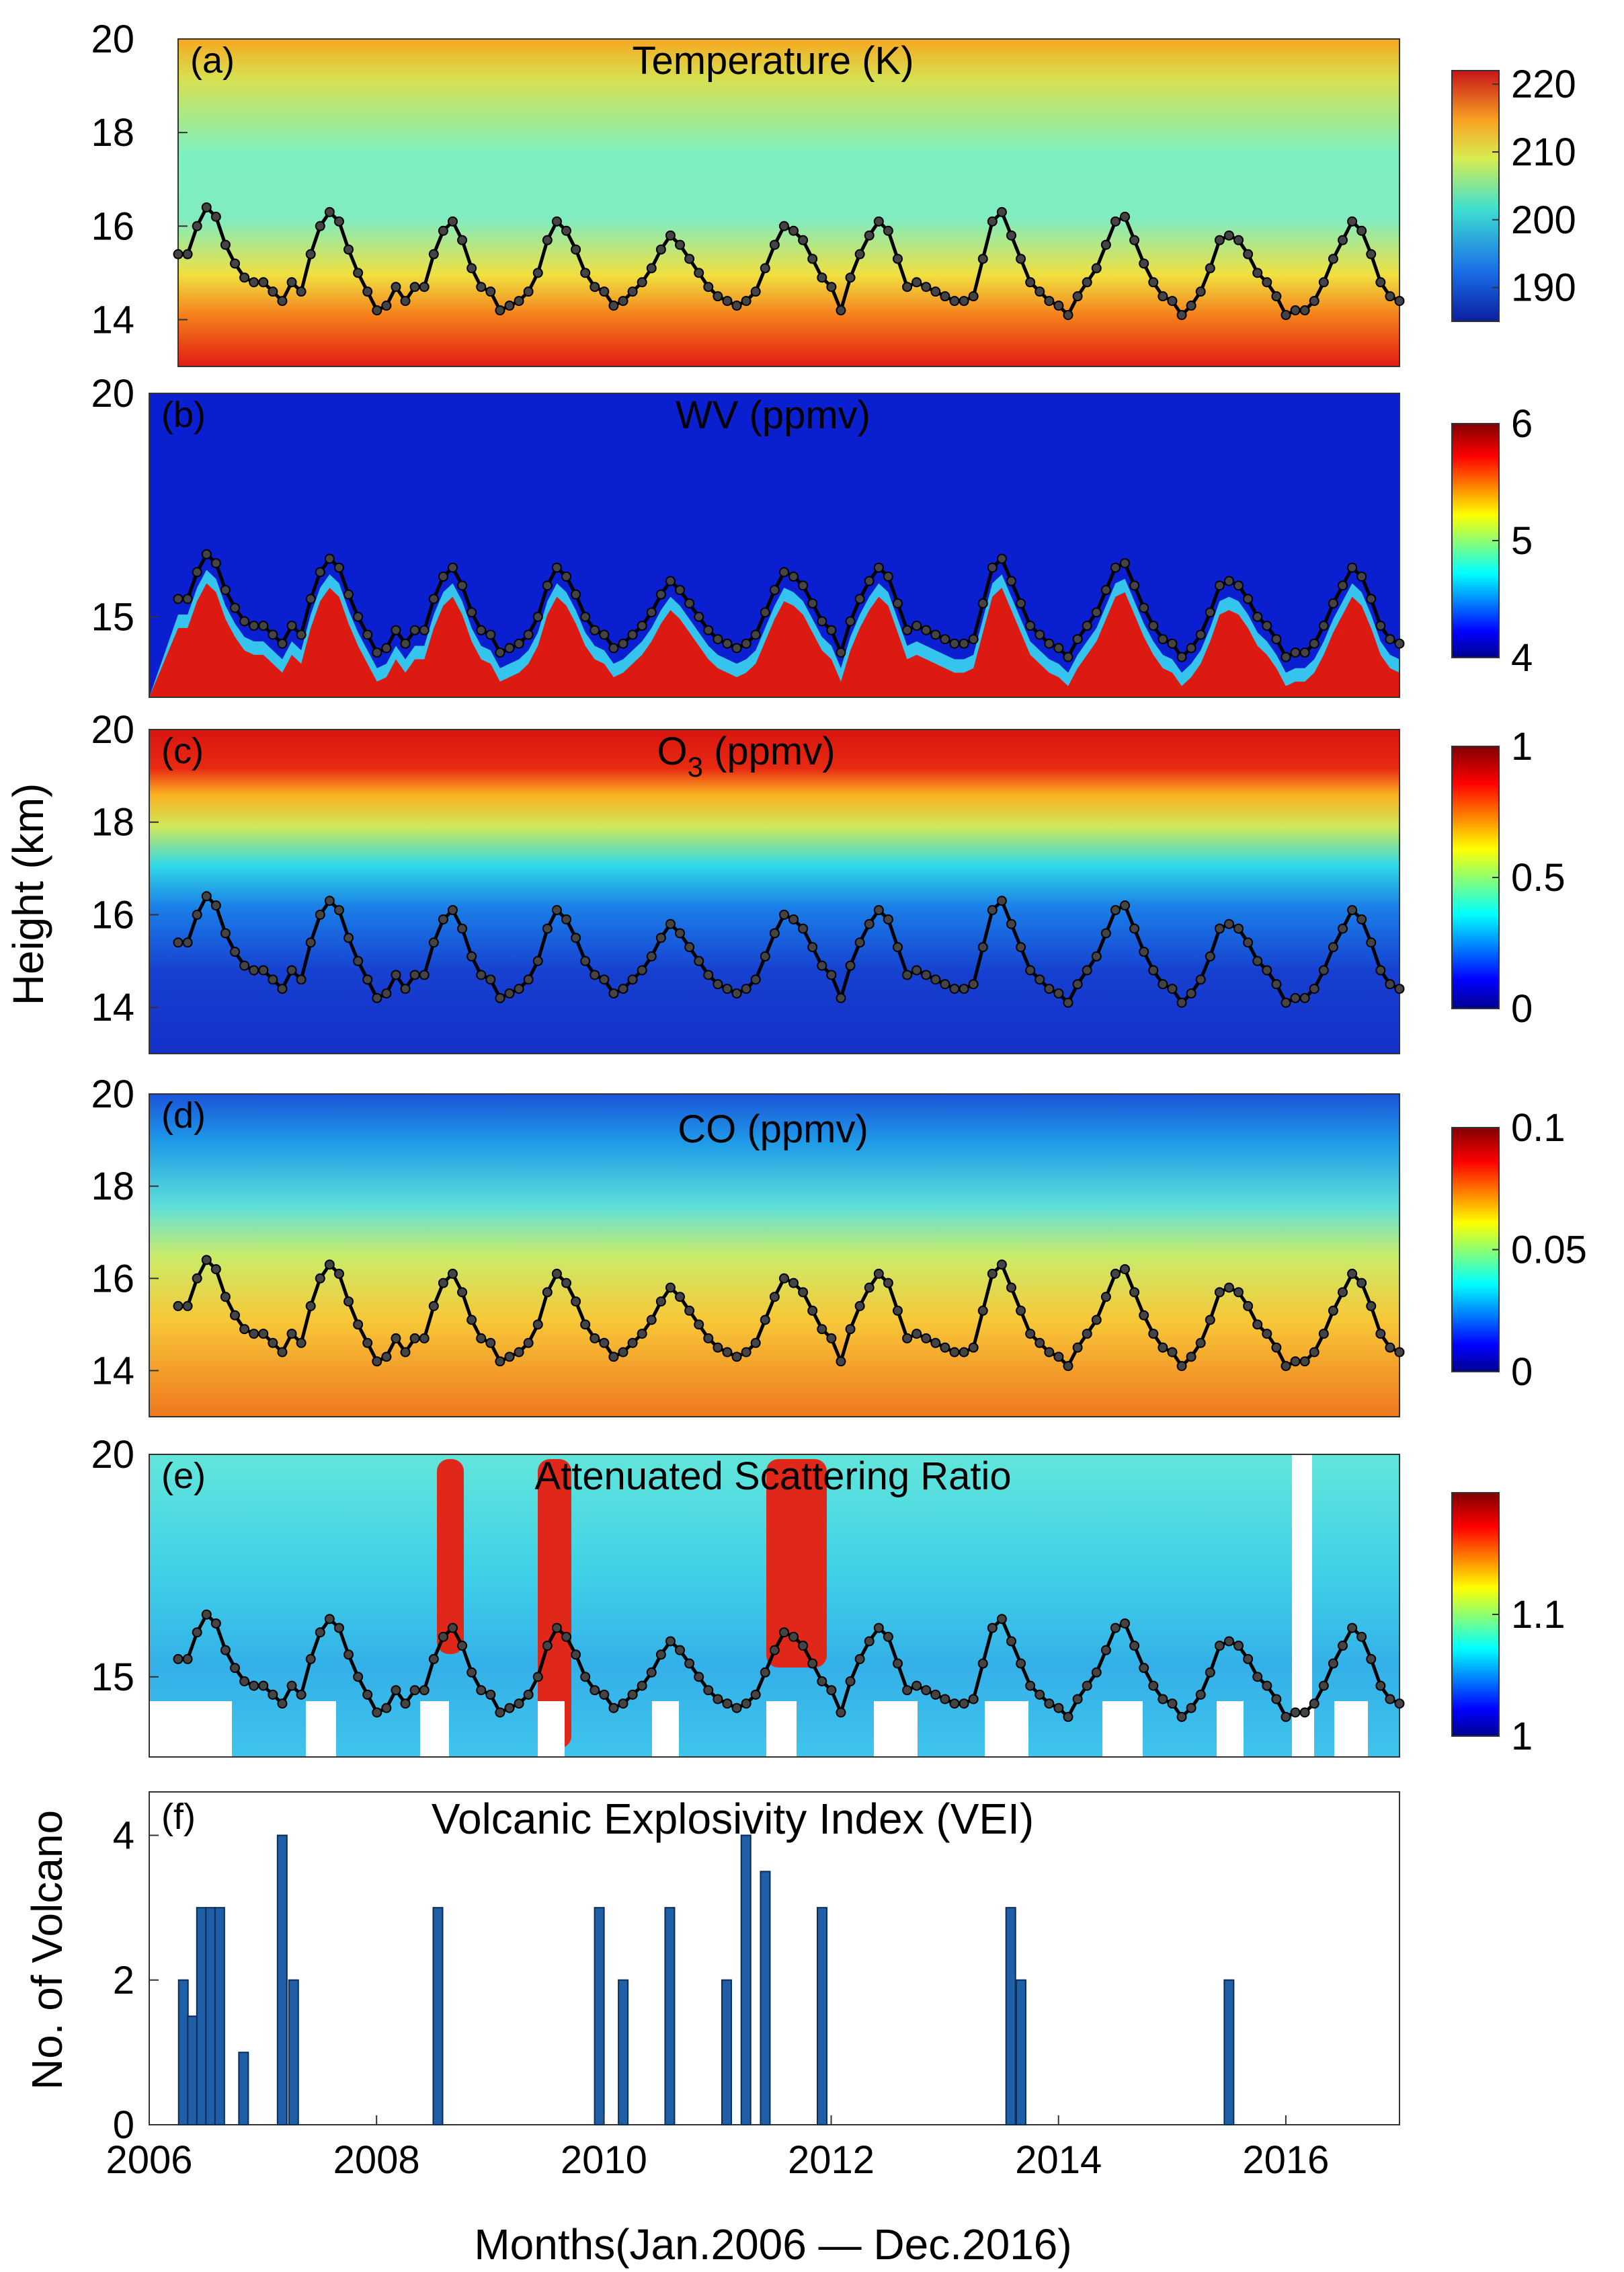  Describe the element at coordinates (1543, 288) in the screenshot. I see `colorbar-tick-label: 190` at that location.